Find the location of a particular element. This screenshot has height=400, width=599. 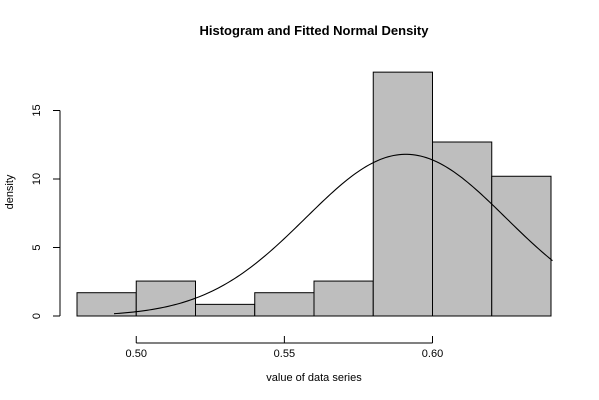

y-axis: 0 5 10 15 is located at coordinates (46, 211).